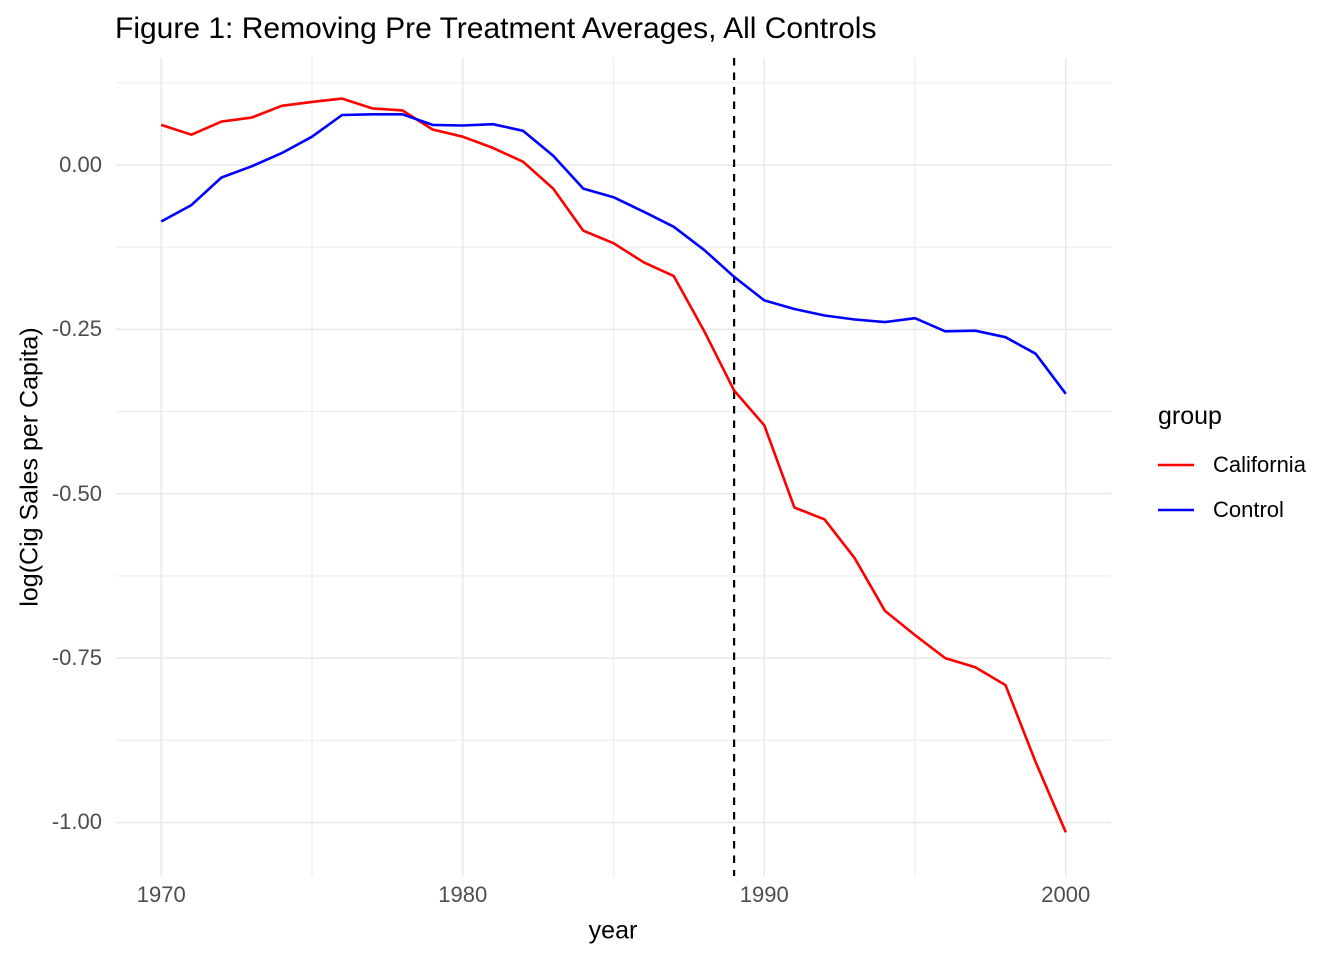 This screenshot has height=960, width=1344. What do you see at coordinates (80, 164) in the screenshot?
I see `y-tick-label: 0.00` at bounding box center [80, 164].